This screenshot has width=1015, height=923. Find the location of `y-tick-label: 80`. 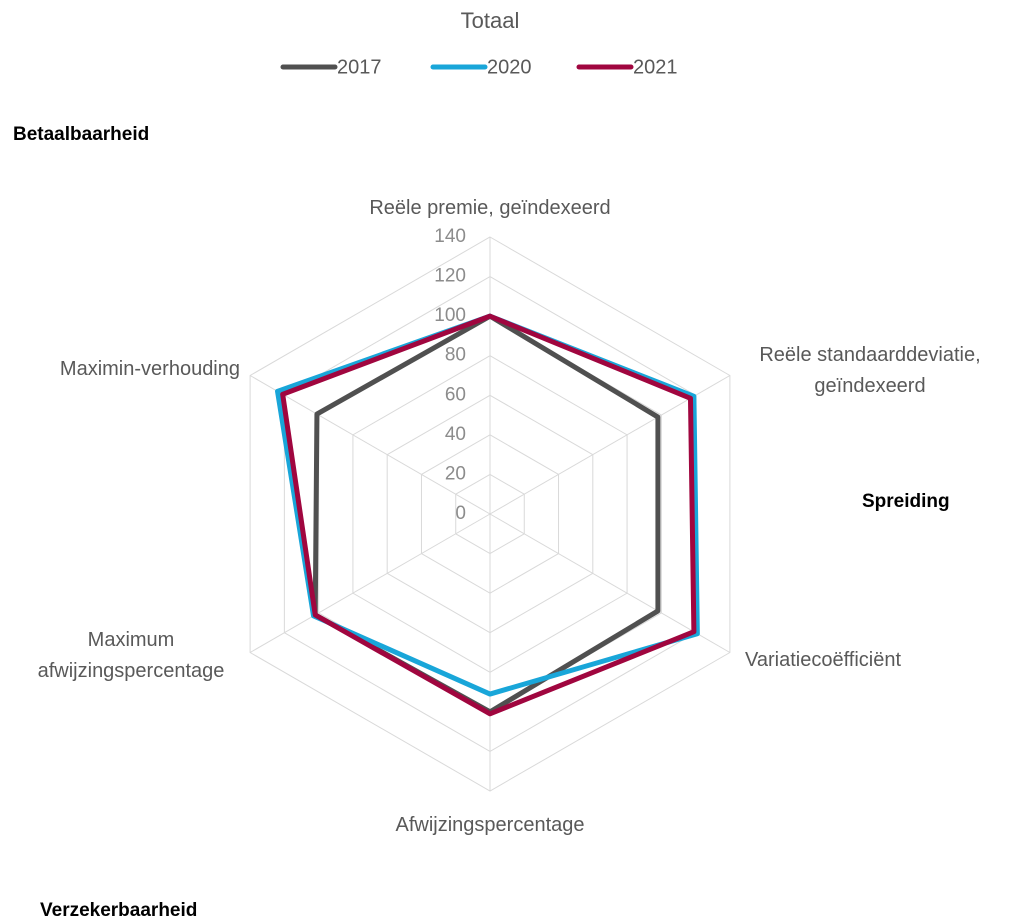

y-tick-label: 80 is located at coordinates (455, 355).